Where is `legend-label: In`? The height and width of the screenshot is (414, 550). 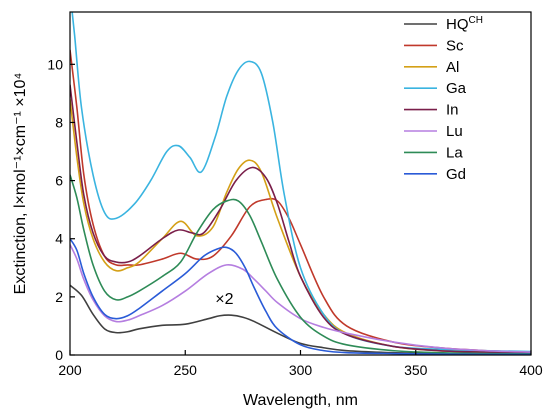
legend-label: In is located at coordinates (452, 110).